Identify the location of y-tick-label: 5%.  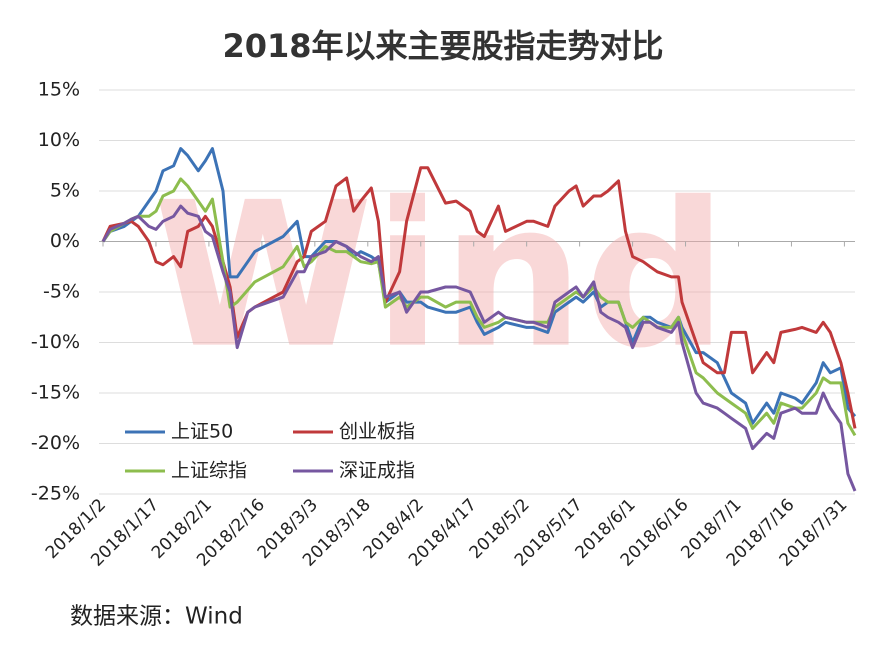
(65, 191).